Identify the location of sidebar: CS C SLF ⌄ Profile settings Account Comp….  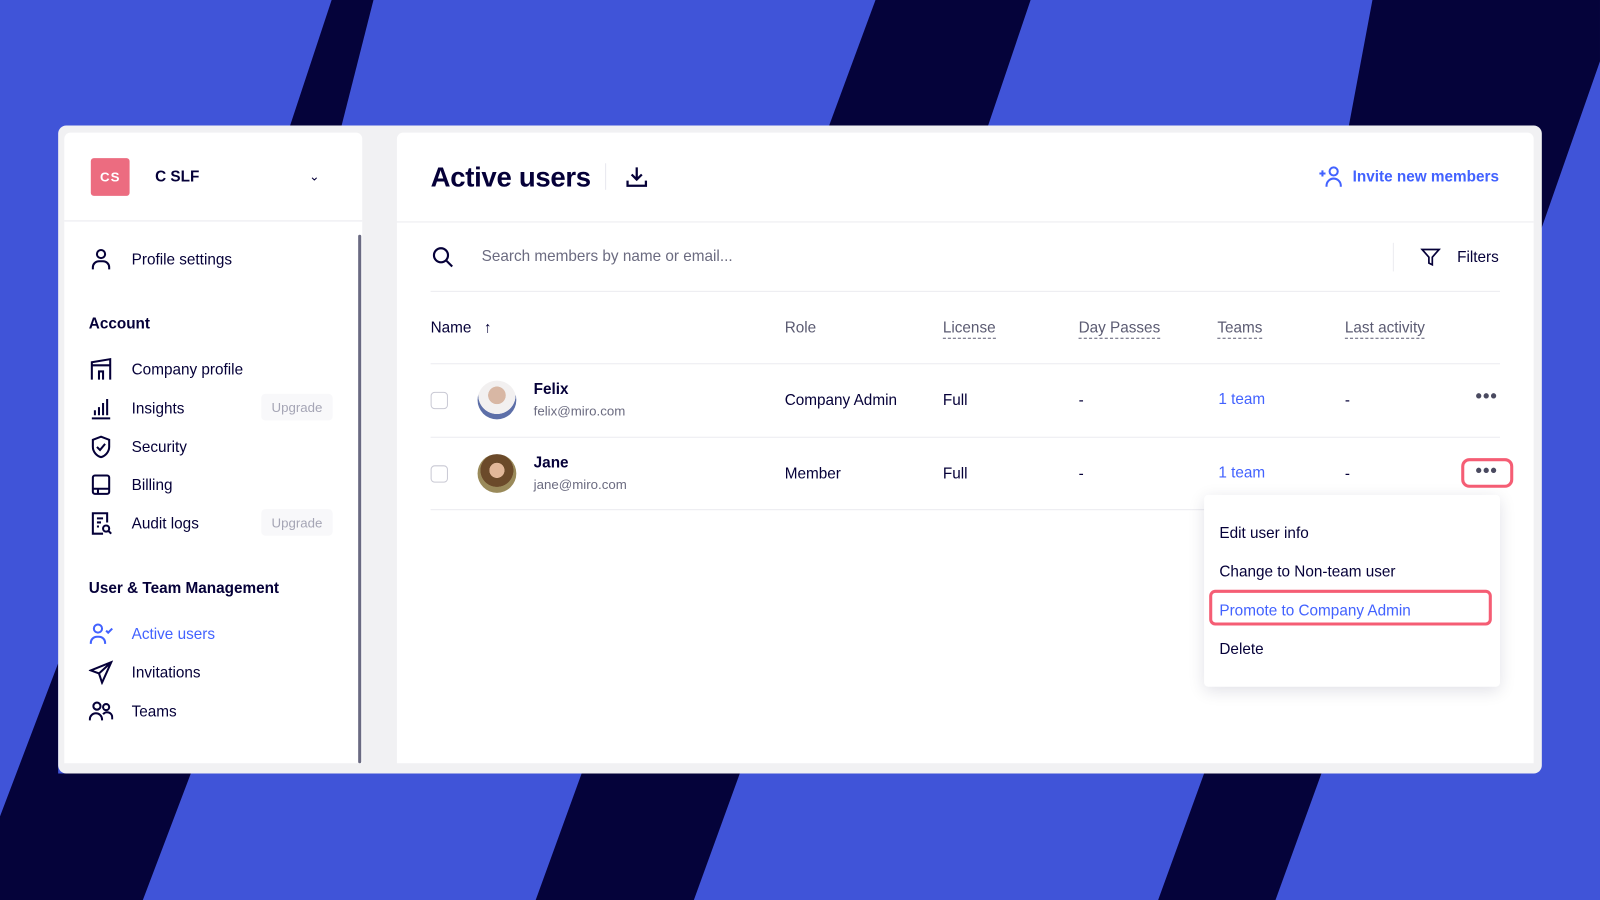
(213, 448).